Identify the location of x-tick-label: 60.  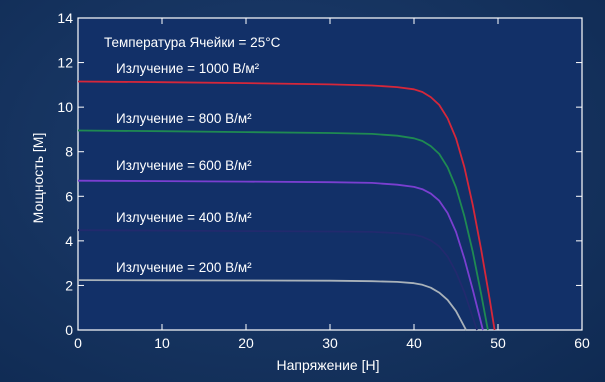
(582, 343).